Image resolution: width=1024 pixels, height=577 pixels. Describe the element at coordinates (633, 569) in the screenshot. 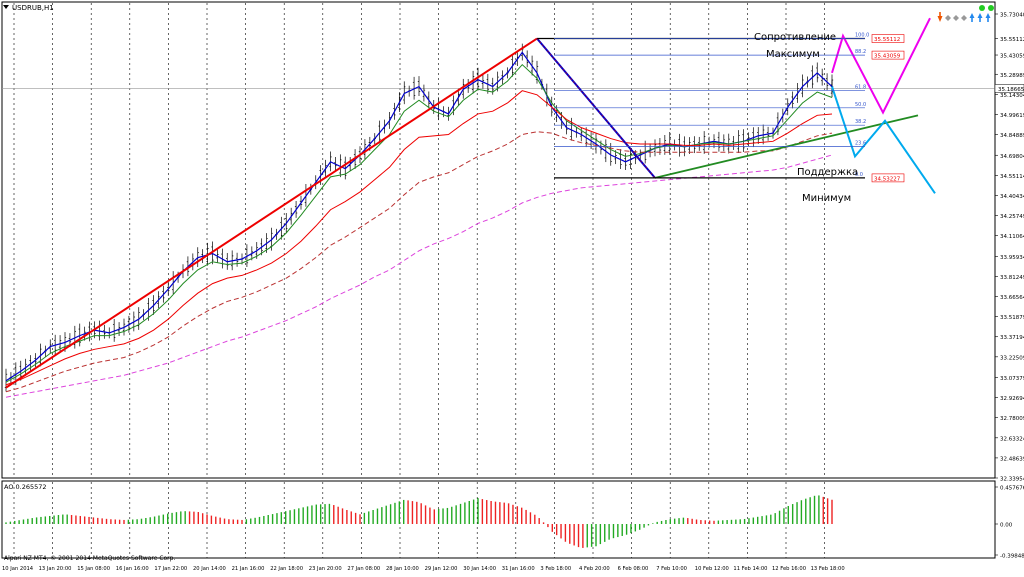

I see `x-tick-label: 6 Feb 08:00` at that location.